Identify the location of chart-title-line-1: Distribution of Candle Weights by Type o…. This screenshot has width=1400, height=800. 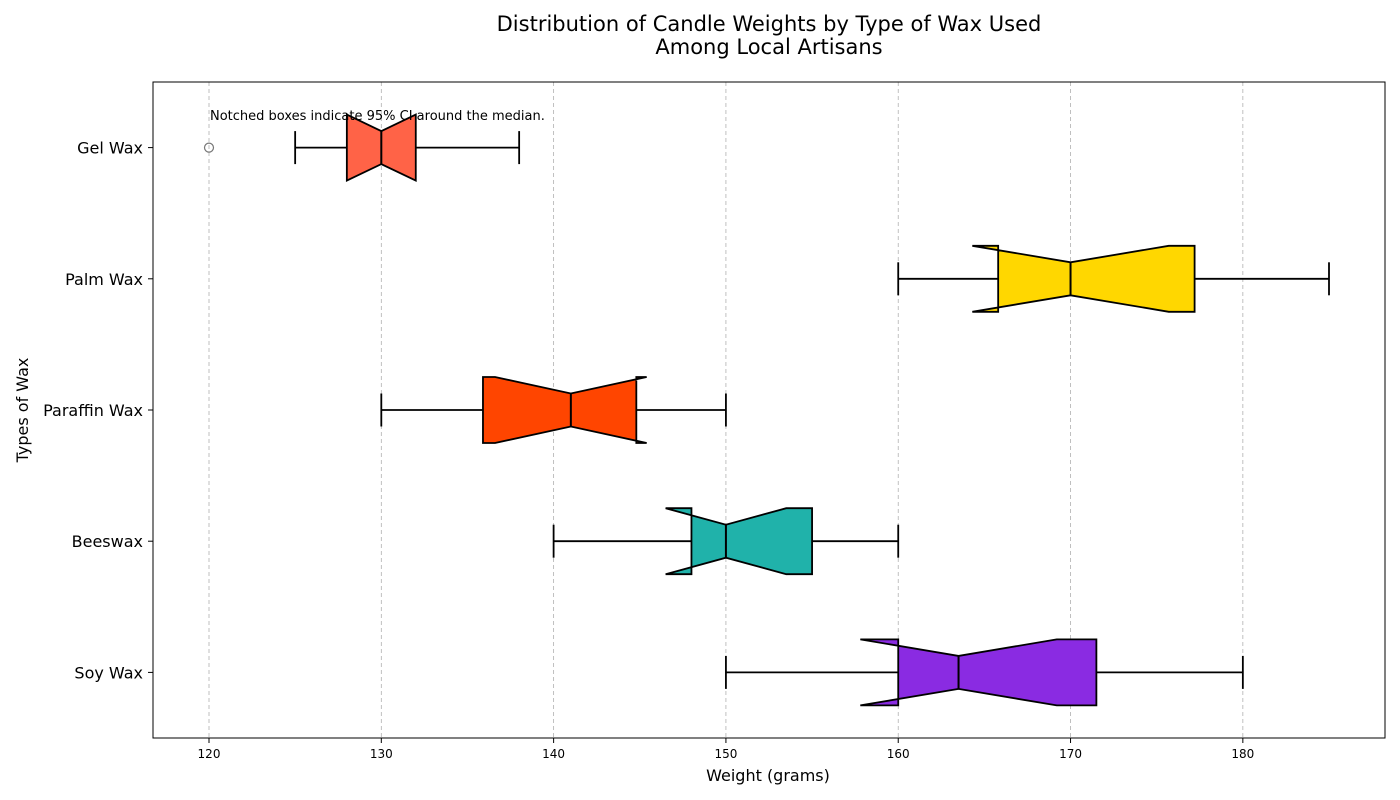
(769, 24).